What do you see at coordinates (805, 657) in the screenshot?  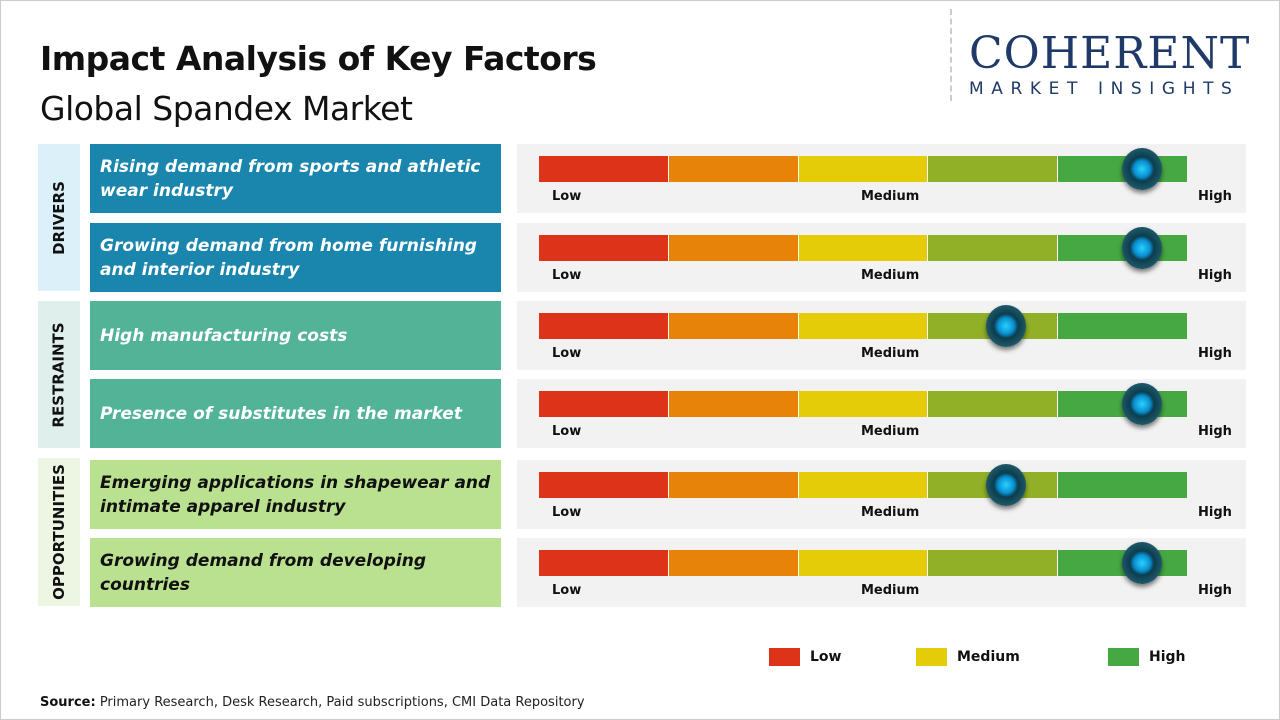 I see `legend-item-low: Low` at bounding box center [805, 657].